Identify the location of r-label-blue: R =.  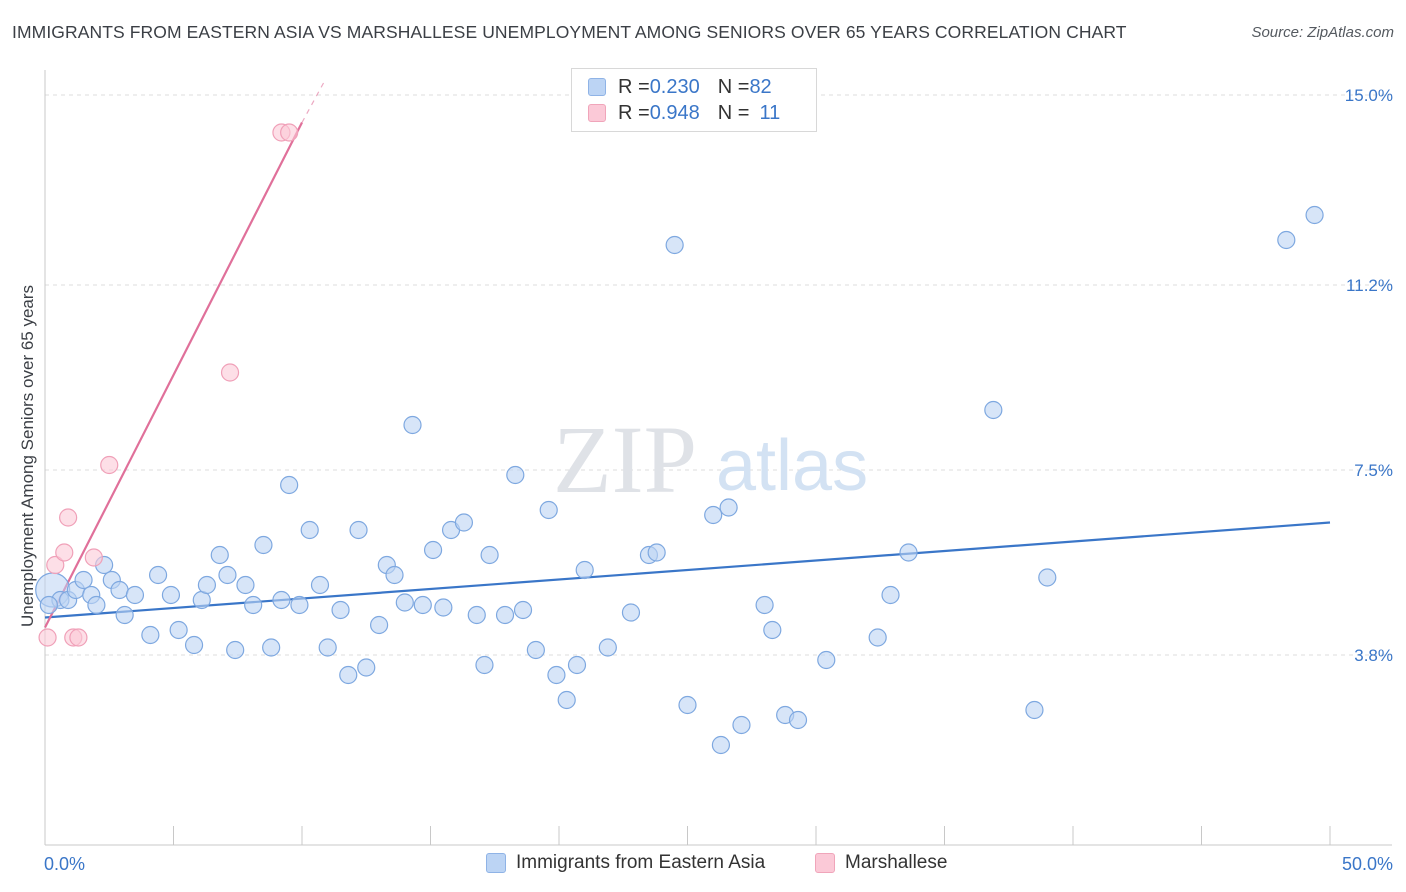
(634, 86).